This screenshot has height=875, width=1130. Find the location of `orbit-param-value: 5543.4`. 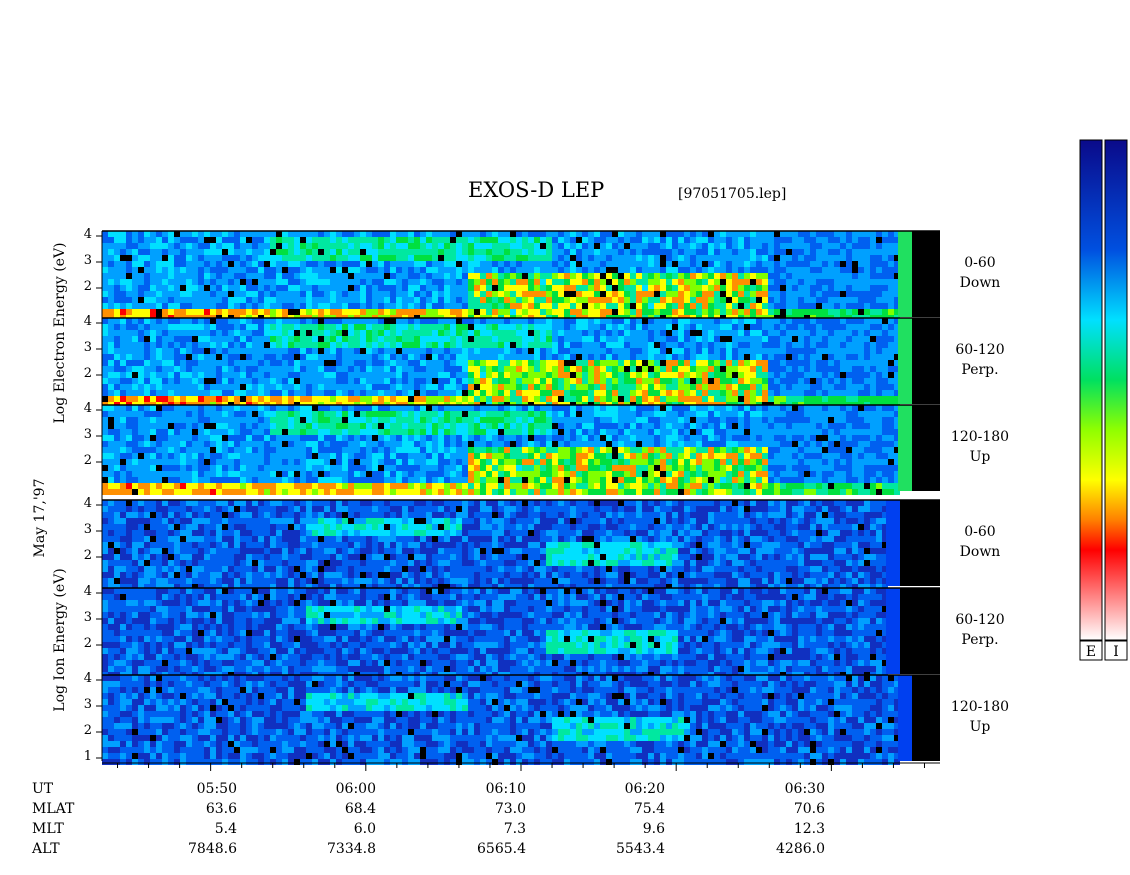

orbit-param-value: 5543.4 is located at coordinates (640, 849).